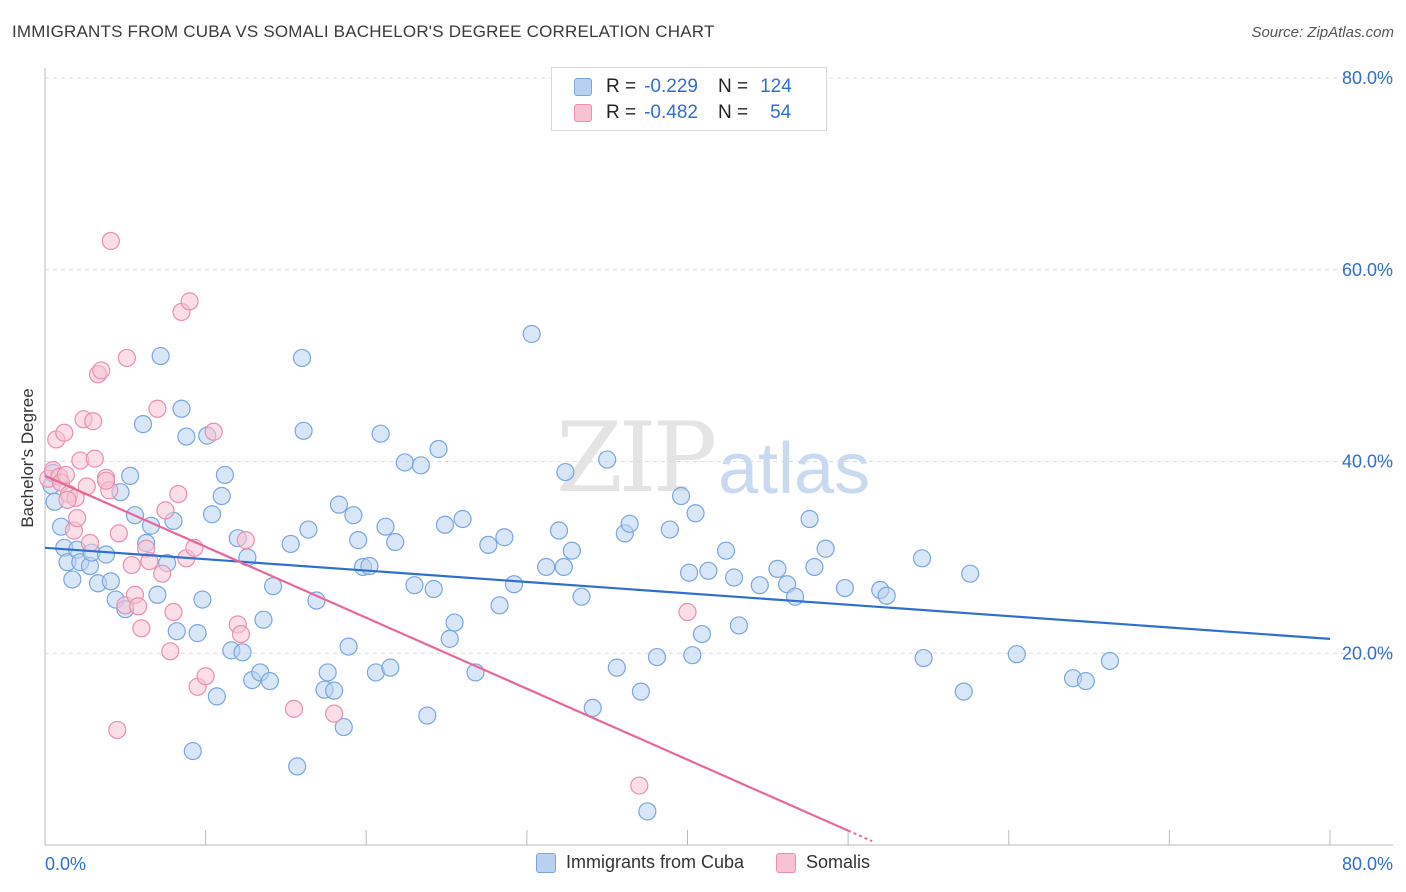 Image resolution: width=1406 pixels, height=892 pixels. What do you see at coordinates (1367, 78) in the screenshot?
I see `y-tick-label: 80.0%` at bounding box center [1367, 78].